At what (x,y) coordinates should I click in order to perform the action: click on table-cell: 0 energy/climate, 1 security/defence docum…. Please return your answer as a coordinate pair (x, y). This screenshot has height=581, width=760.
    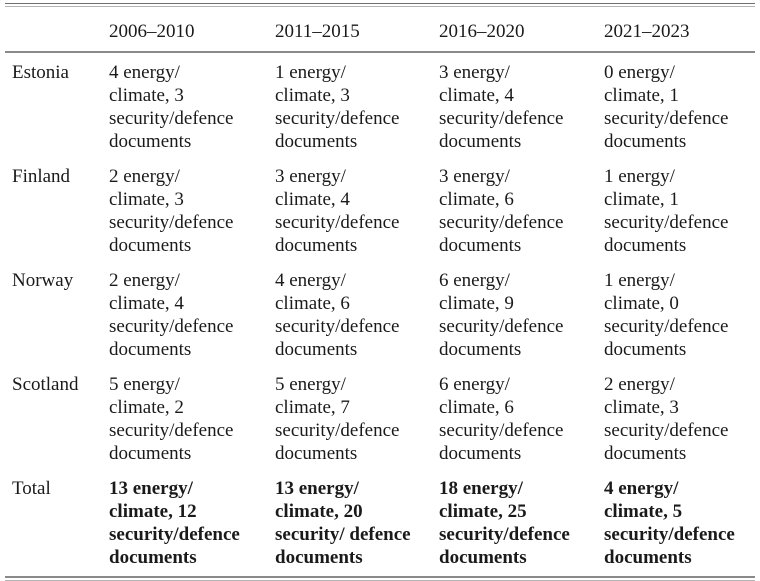
    Looking at the image, I should click on (679, 105).